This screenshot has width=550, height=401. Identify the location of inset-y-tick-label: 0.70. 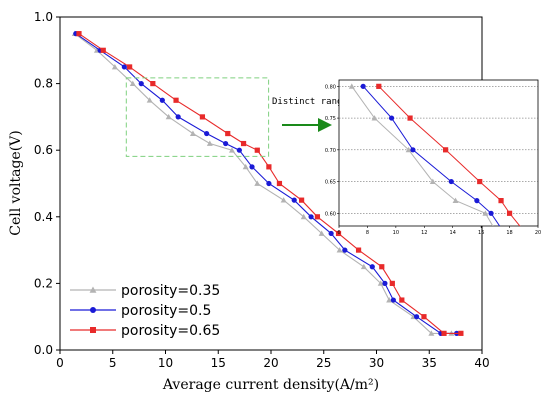
(330, 151).